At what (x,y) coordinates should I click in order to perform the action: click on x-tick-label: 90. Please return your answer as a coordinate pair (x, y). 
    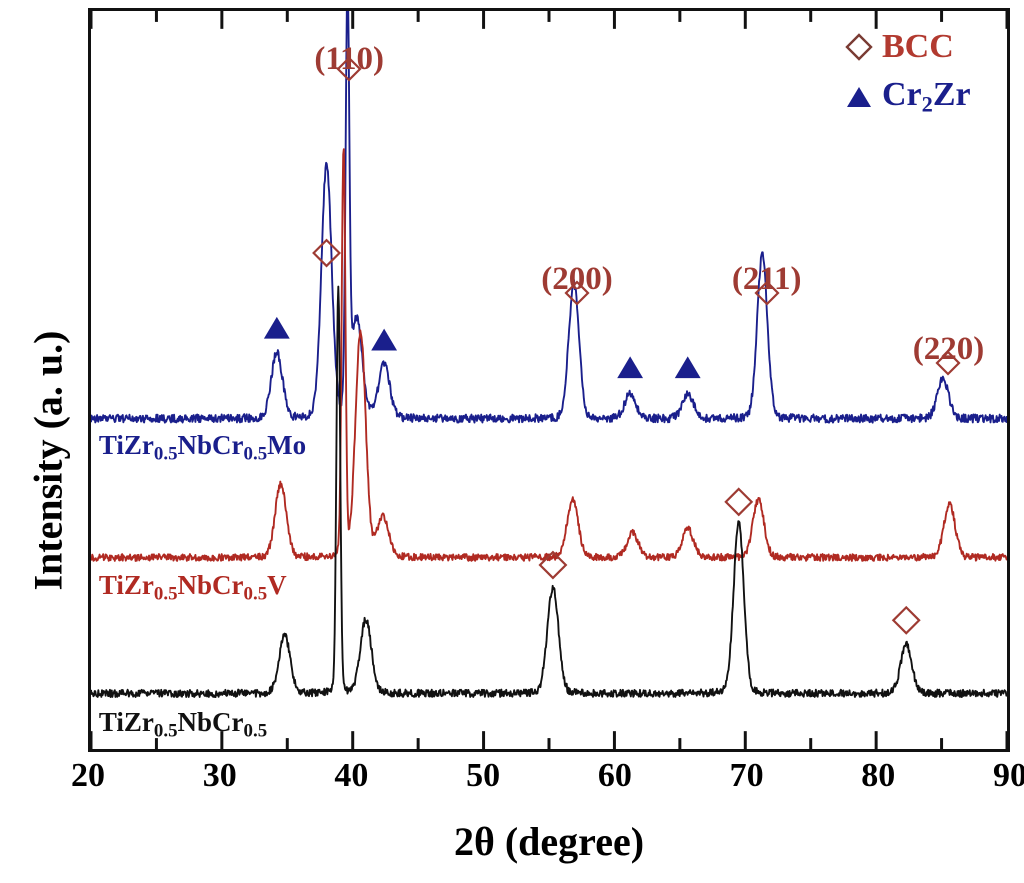
    Looking at the image, I should click on (1008, 775).